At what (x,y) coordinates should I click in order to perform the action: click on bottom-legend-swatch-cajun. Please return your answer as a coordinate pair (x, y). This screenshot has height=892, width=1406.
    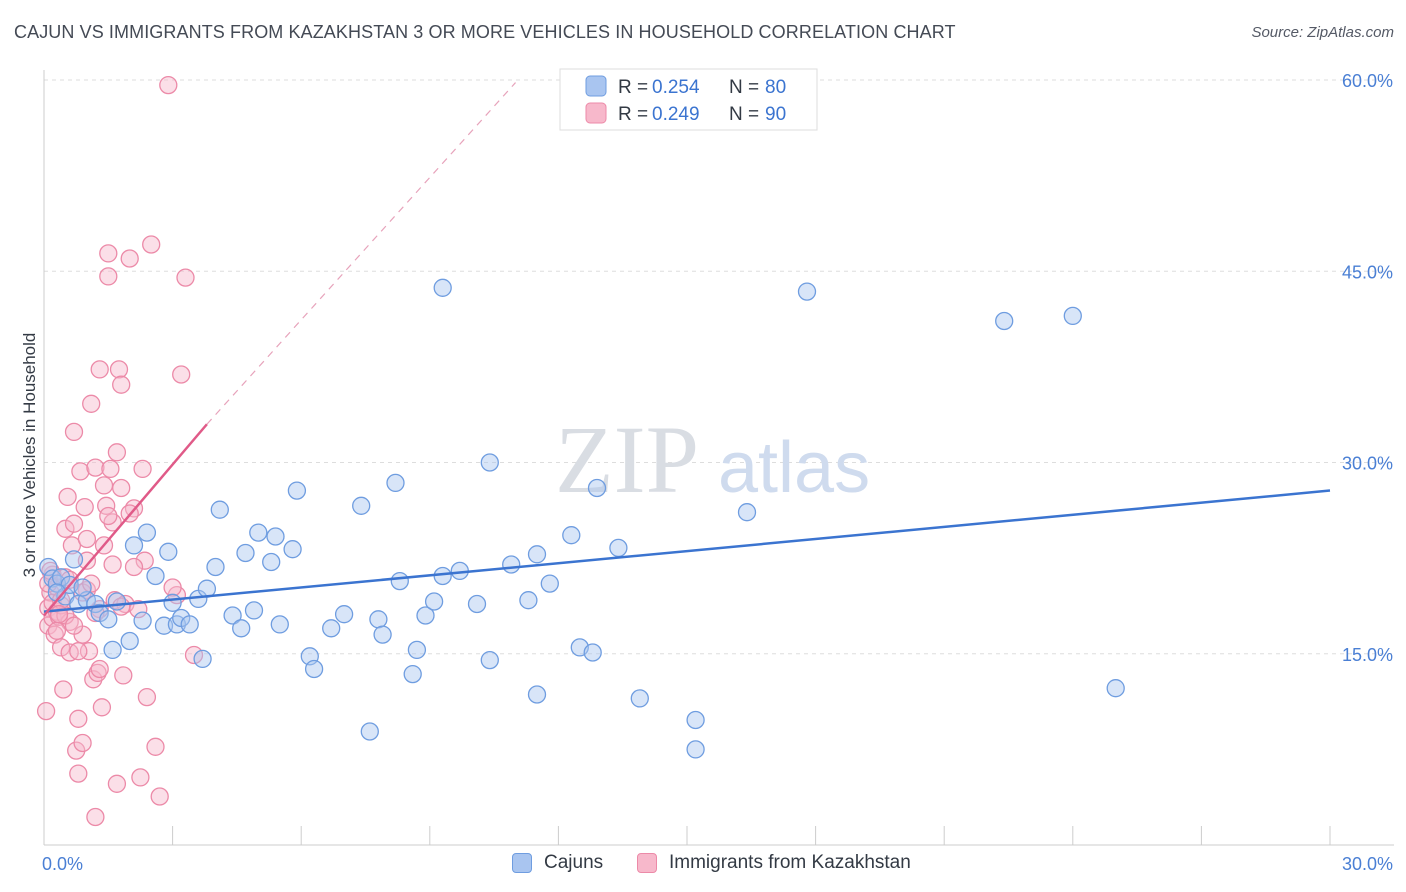
    Looking at the image, I should click on (522, 863).